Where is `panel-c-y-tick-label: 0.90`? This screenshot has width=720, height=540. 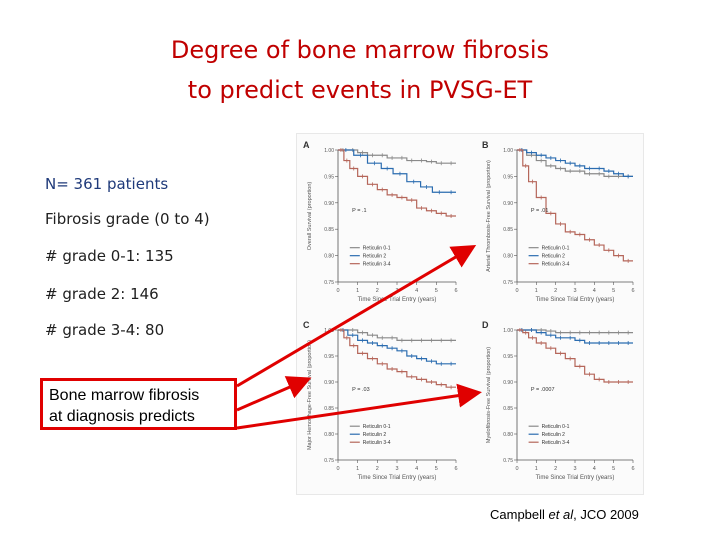 panel-c-y-tick-label: 0.90 is located at coordinates (329, 383).